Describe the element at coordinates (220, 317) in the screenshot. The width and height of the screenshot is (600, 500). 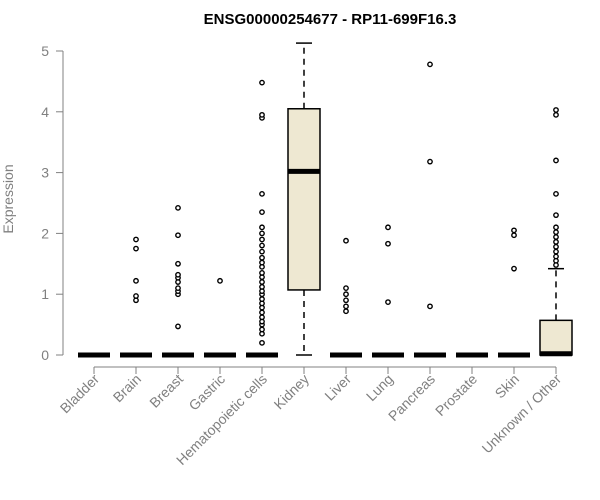
I see `box-gastric` at that location.